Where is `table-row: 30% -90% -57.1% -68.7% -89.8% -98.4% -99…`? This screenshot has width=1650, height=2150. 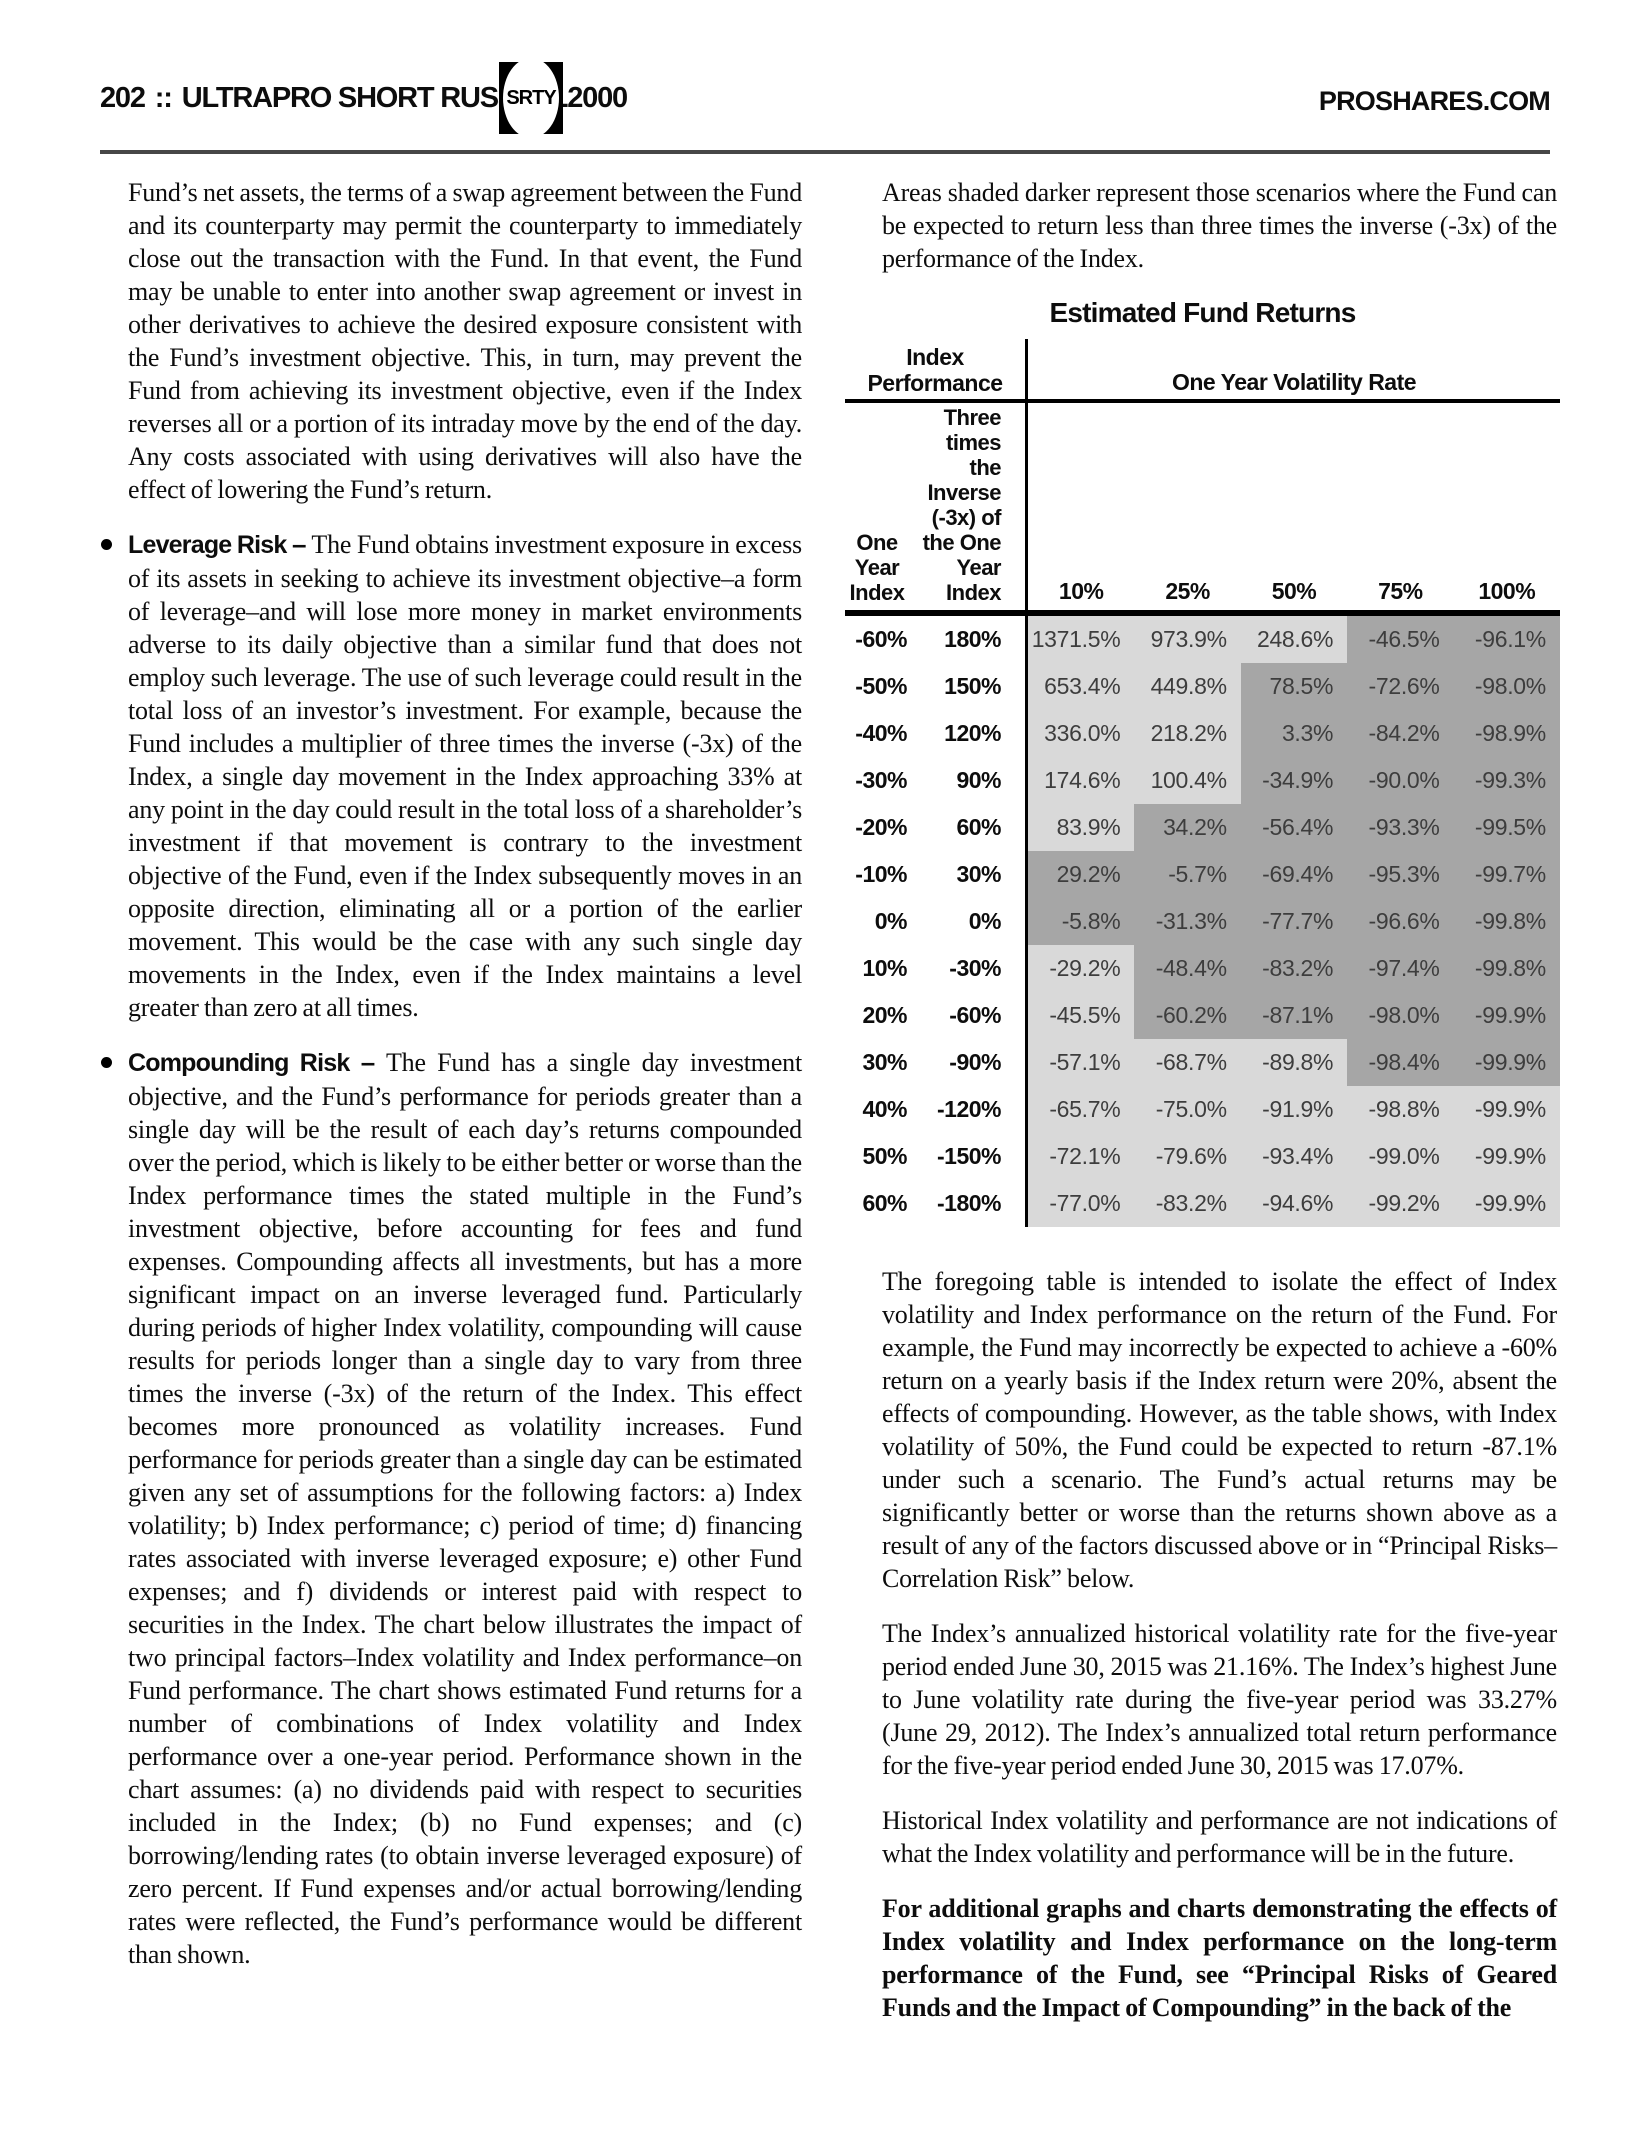
table-row: 30% -90% -57.1% -68.7% -89.8% -98.4% -99… is located at coordinates (1202, 1062).